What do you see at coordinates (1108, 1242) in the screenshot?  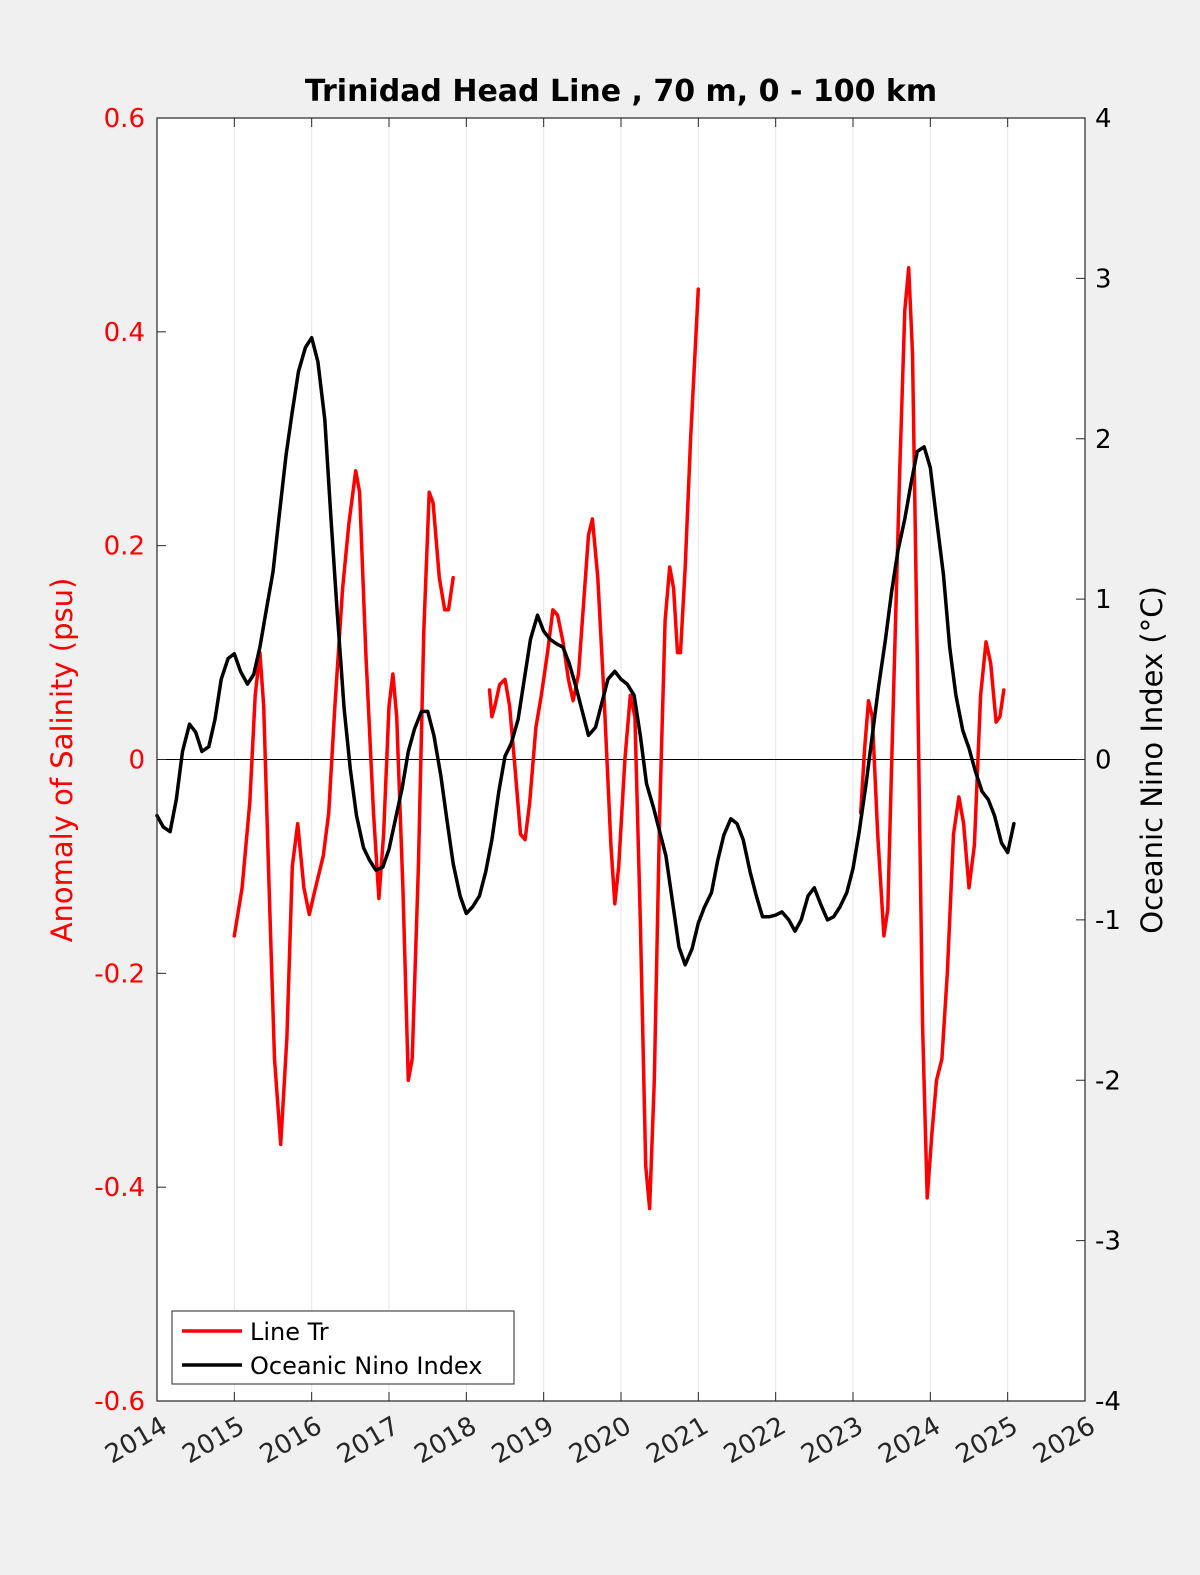 I see `y-right-tick-label: -3` at bounding box center [1108, 1242].